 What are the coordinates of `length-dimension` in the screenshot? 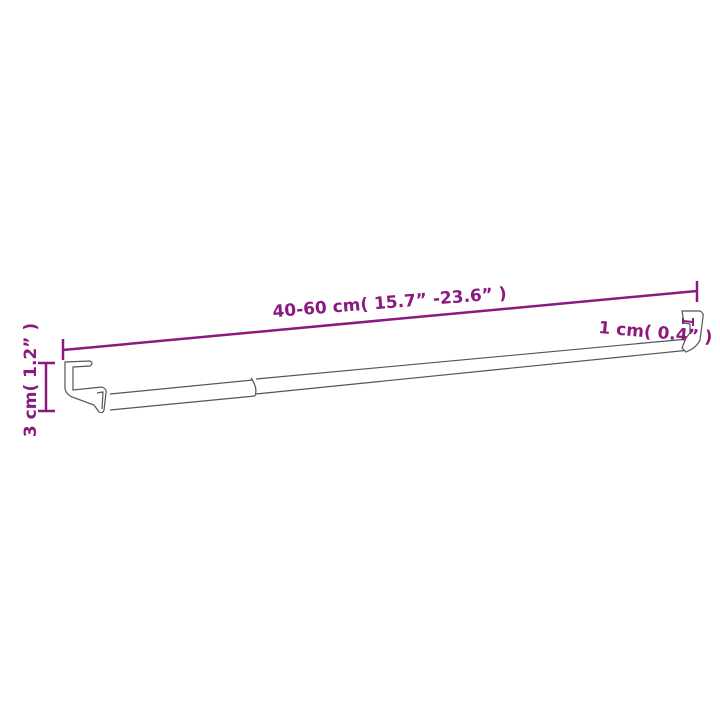 It's located at (380, 320).